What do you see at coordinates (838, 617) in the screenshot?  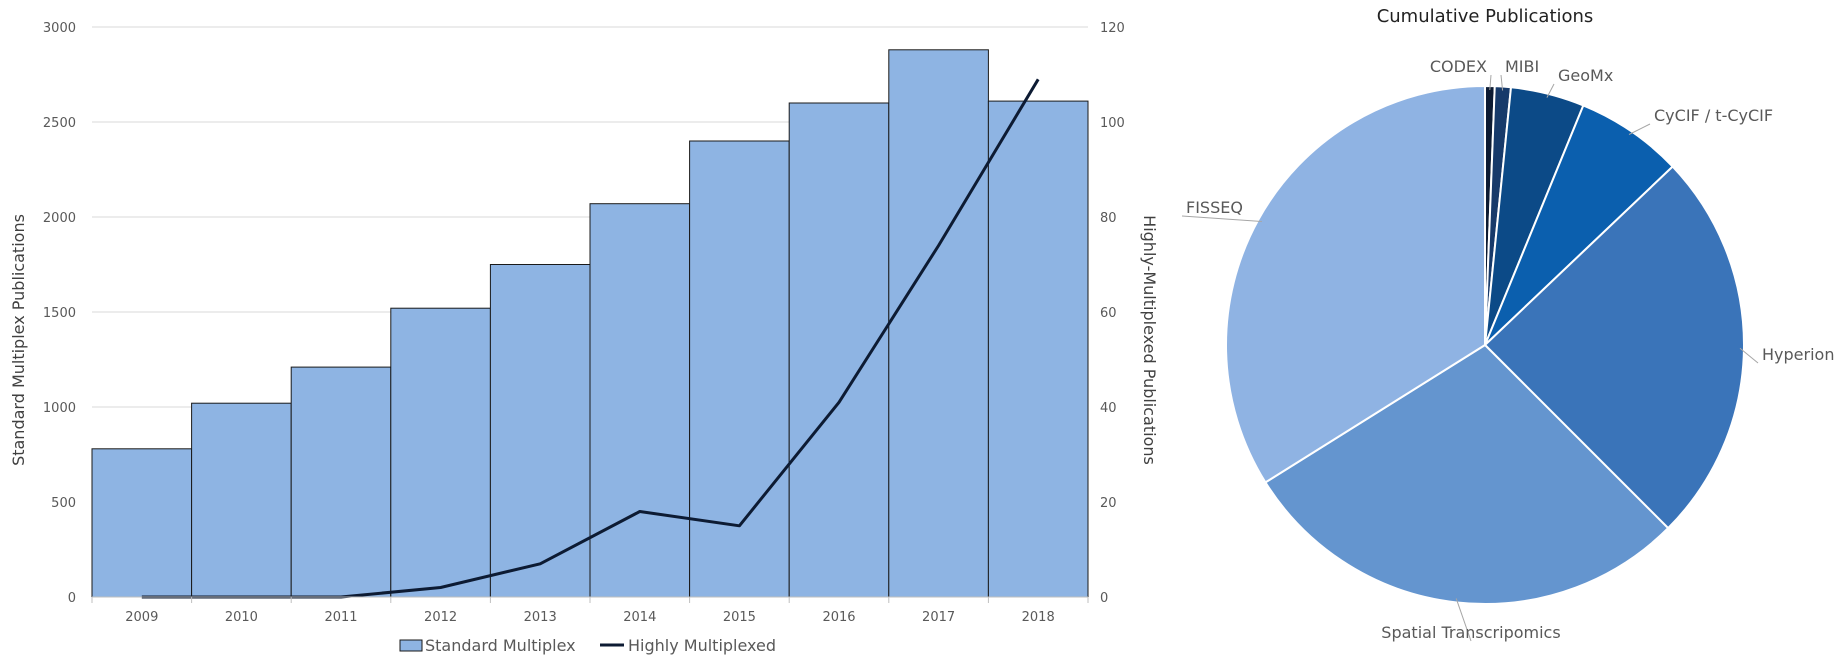 I see `x-tick-label-2016: 2016` at bounding box center [838, 617].